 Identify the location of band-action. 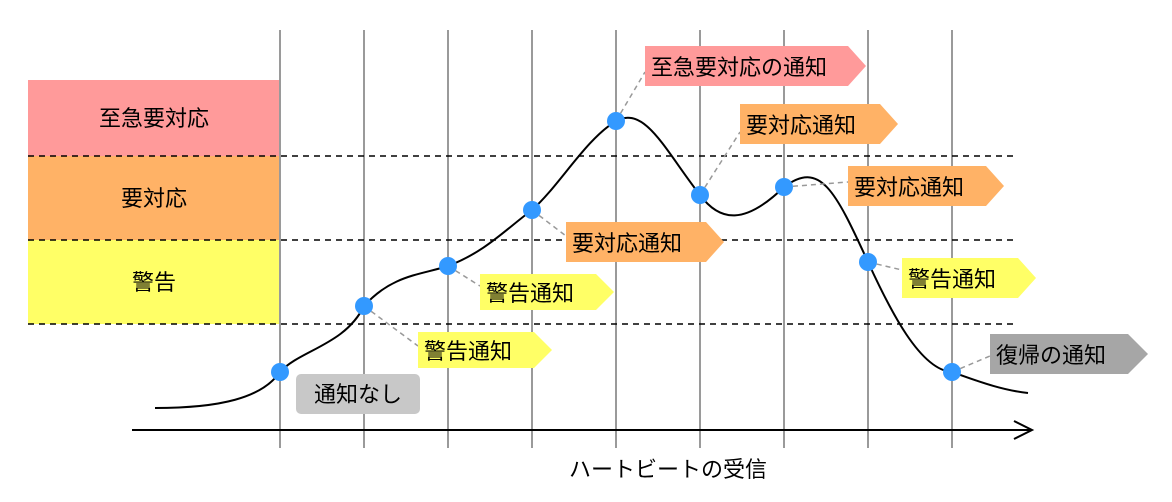
(154, 198).